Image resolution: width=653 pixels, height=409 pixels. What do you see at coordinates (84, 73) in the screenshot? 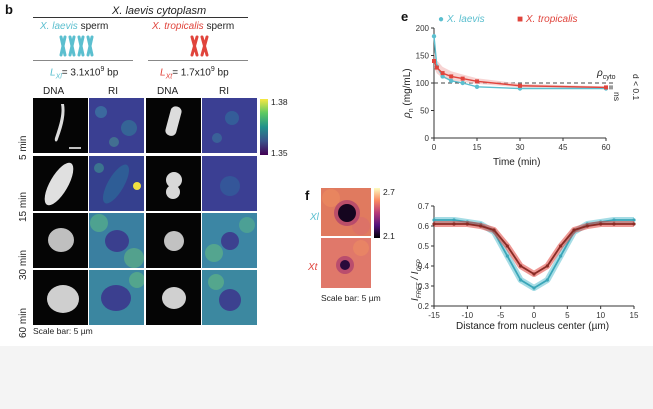
I see `xl-genome-size: LXl= 3.1x109 bp` at bounding box center [84, 73].